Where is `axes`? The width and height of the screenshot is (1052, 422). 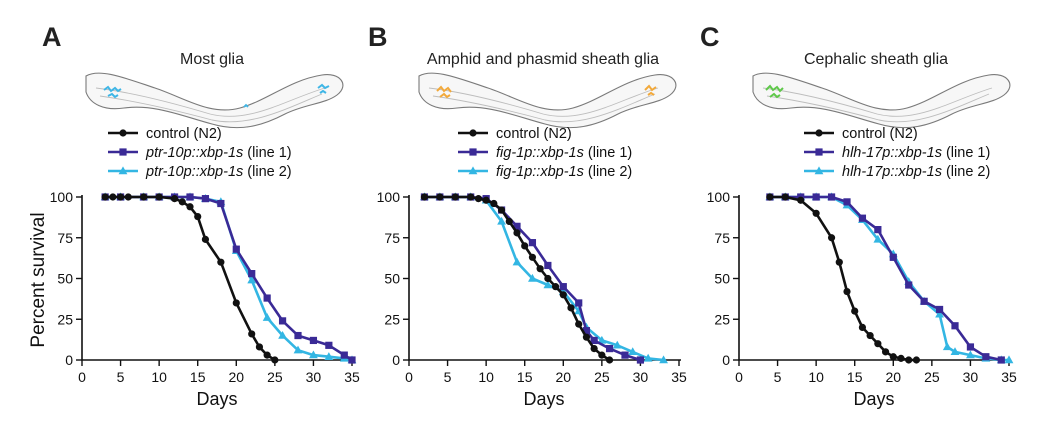
axes is located at coordinates (217, 278).